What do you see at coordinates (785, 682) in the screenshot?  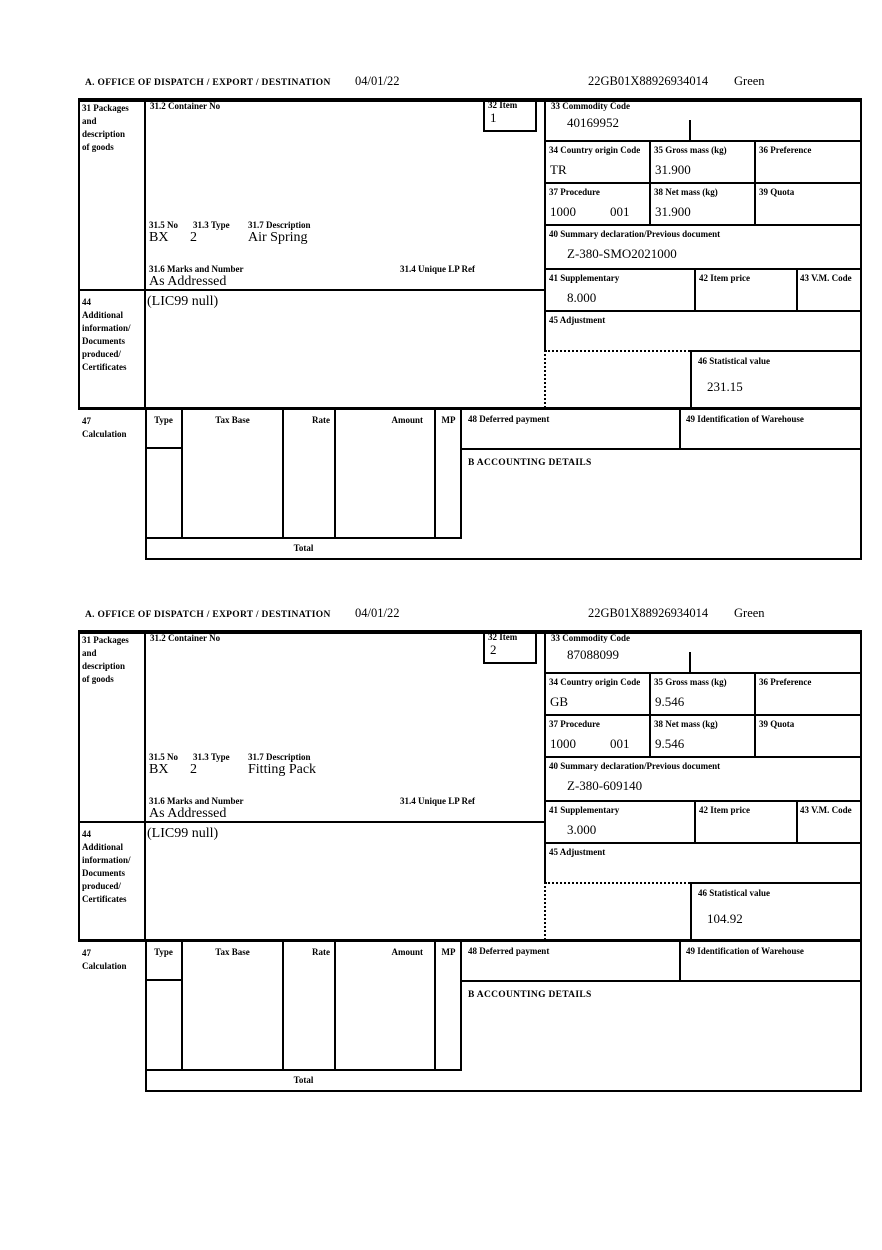 I see `preference-label: 36 Preference` at bounding box center [785, 682].